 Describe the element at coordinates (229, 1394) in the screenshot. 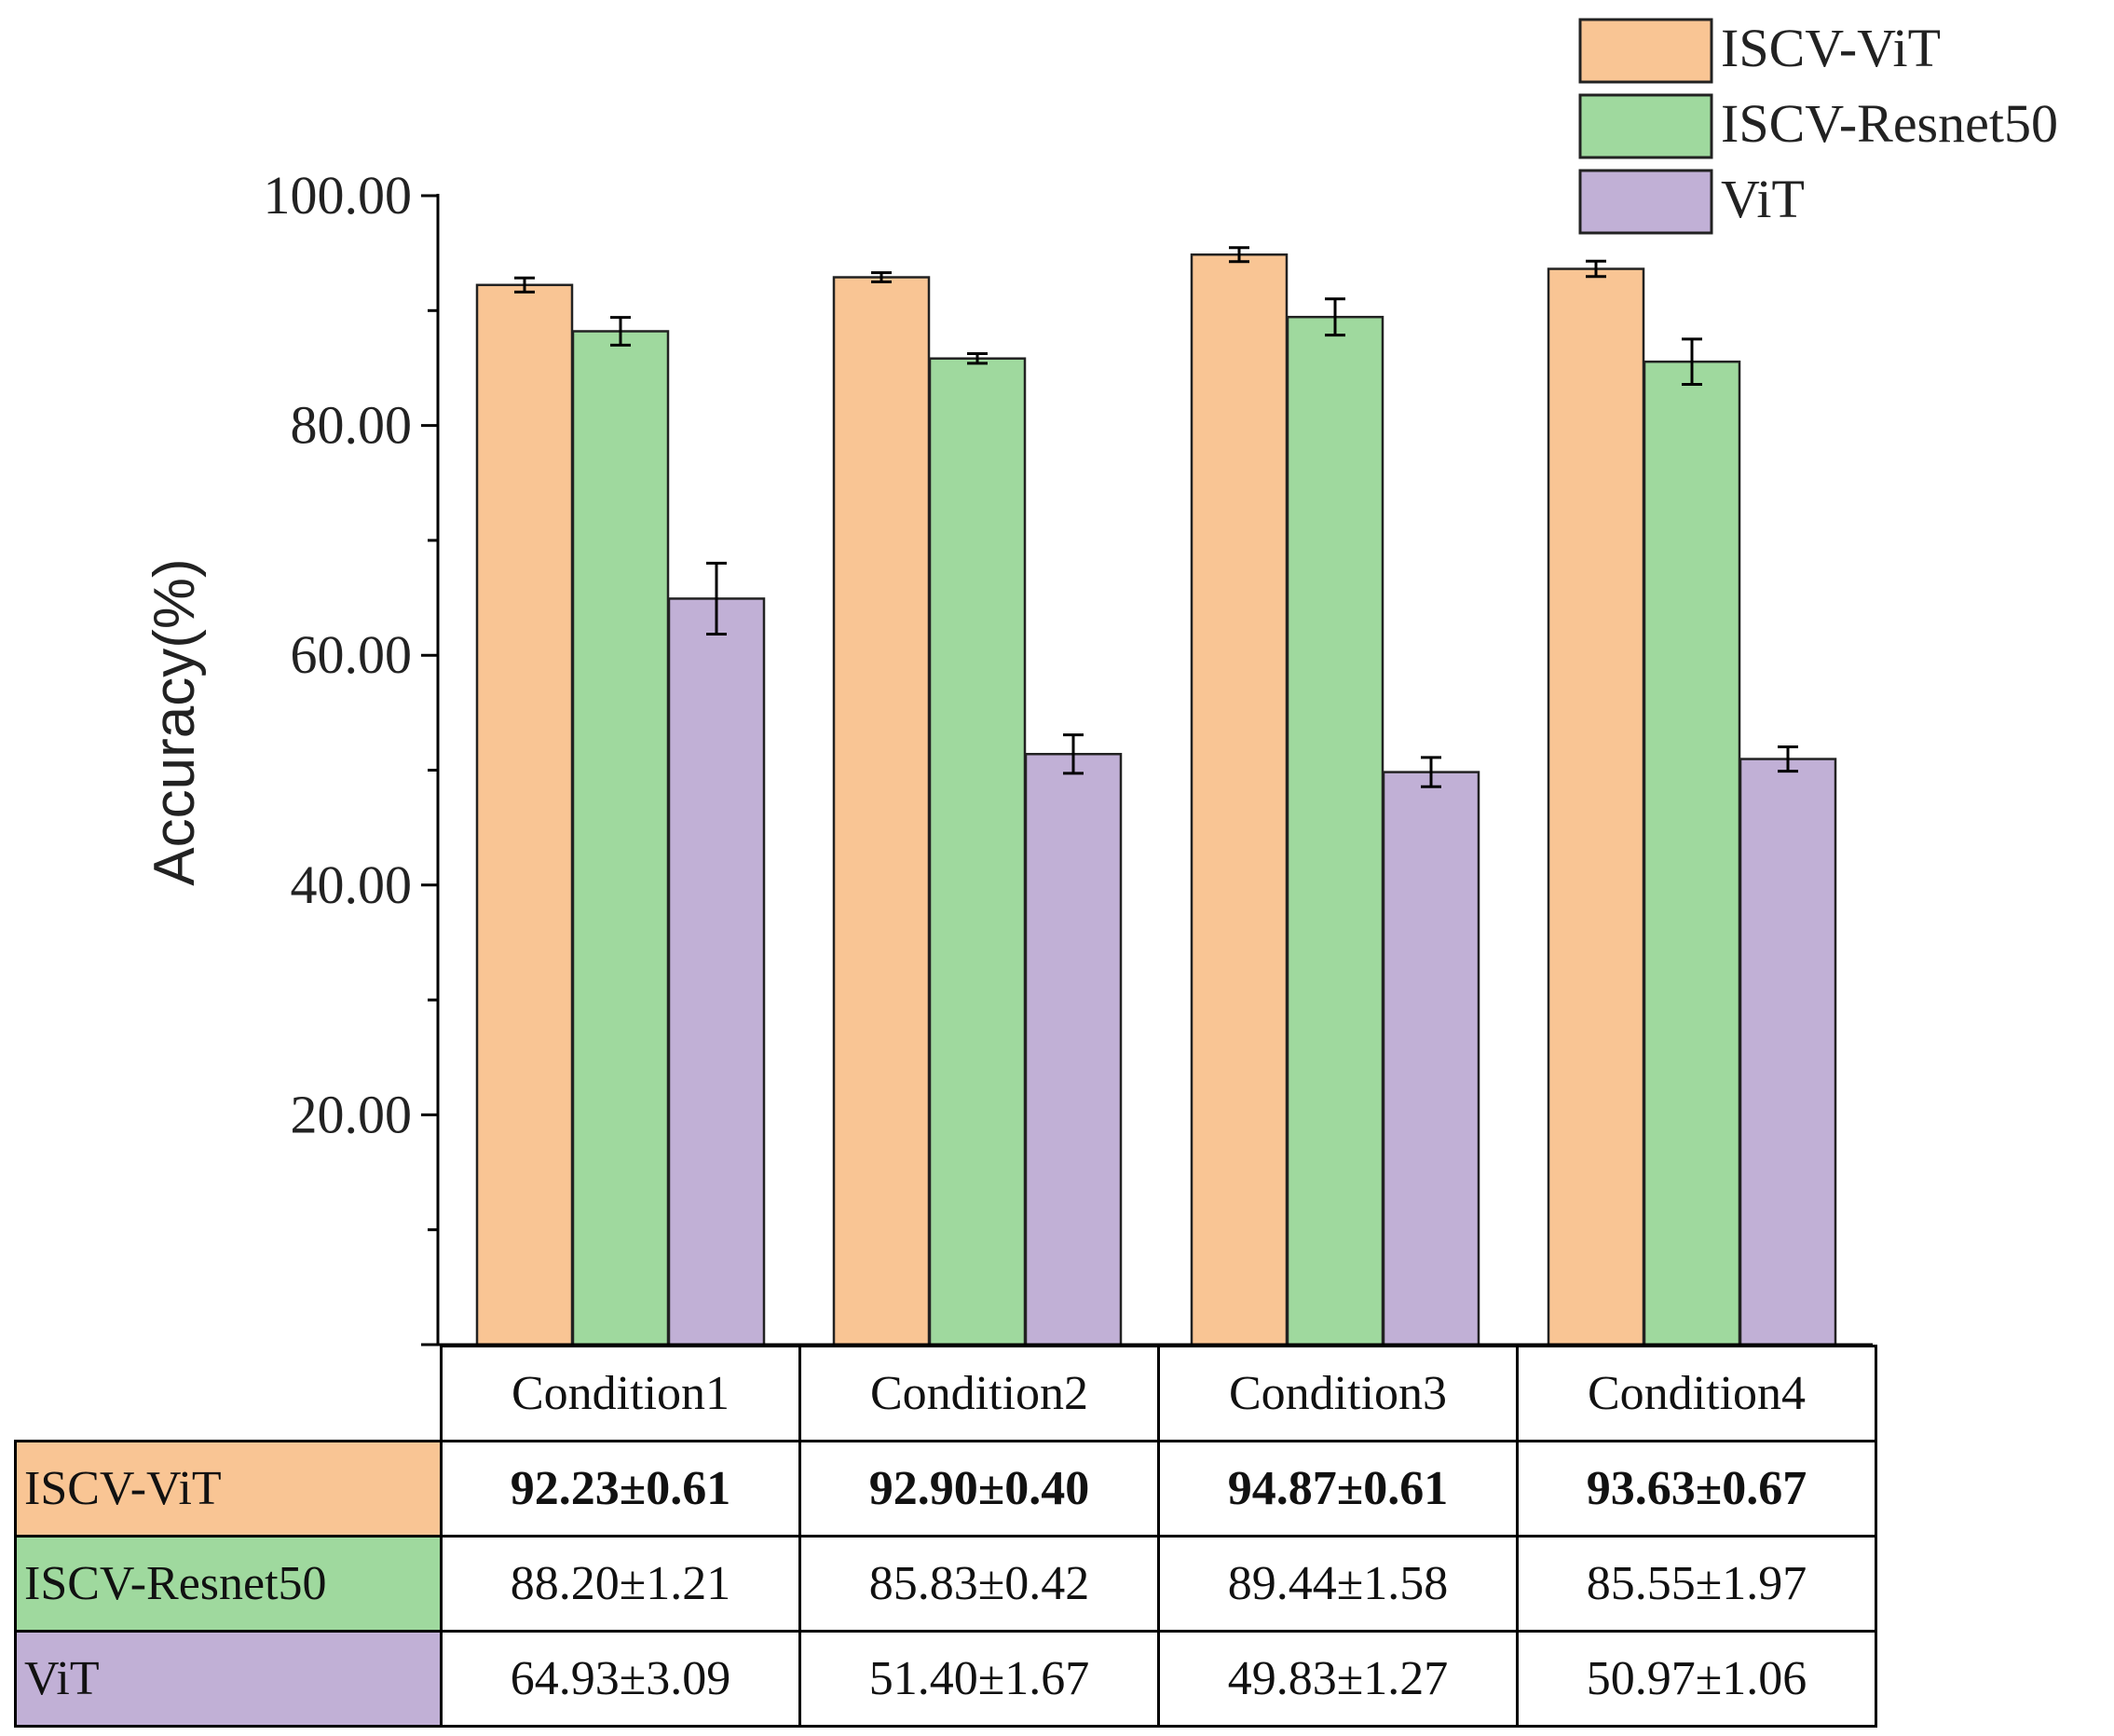

I see `table-corner-cell` at that location.